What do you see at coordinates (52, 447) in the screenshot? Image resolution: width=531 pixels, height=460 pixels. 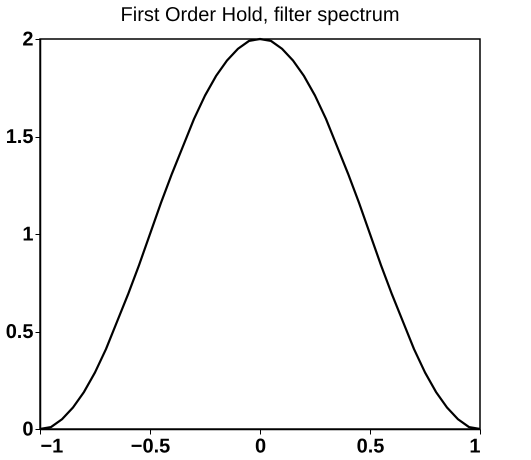 I see `x-tick-label: −1` at bounding box center [52, 447].